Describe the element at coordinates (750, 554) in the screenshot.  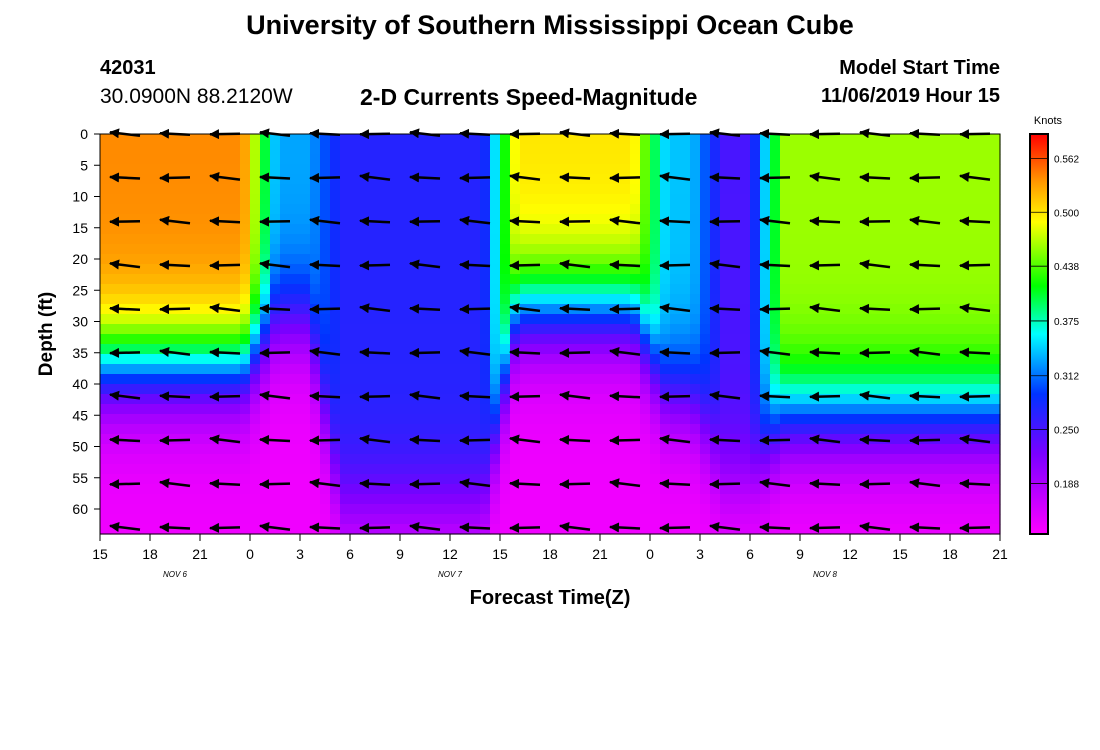
I see `x-tick-label: 6` at that location.